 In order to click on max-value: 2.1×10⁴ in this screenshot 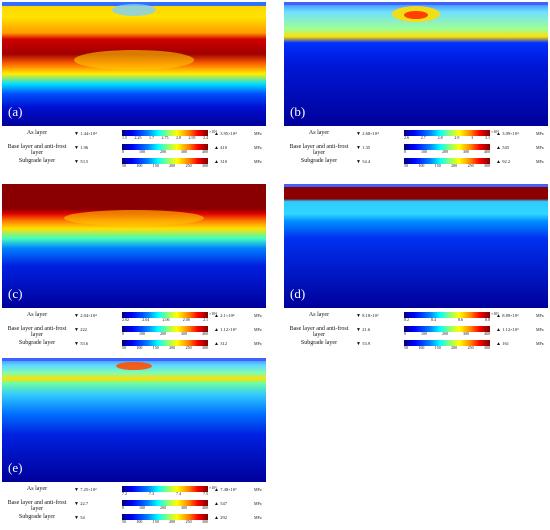, I will do `click(224, 316)`.